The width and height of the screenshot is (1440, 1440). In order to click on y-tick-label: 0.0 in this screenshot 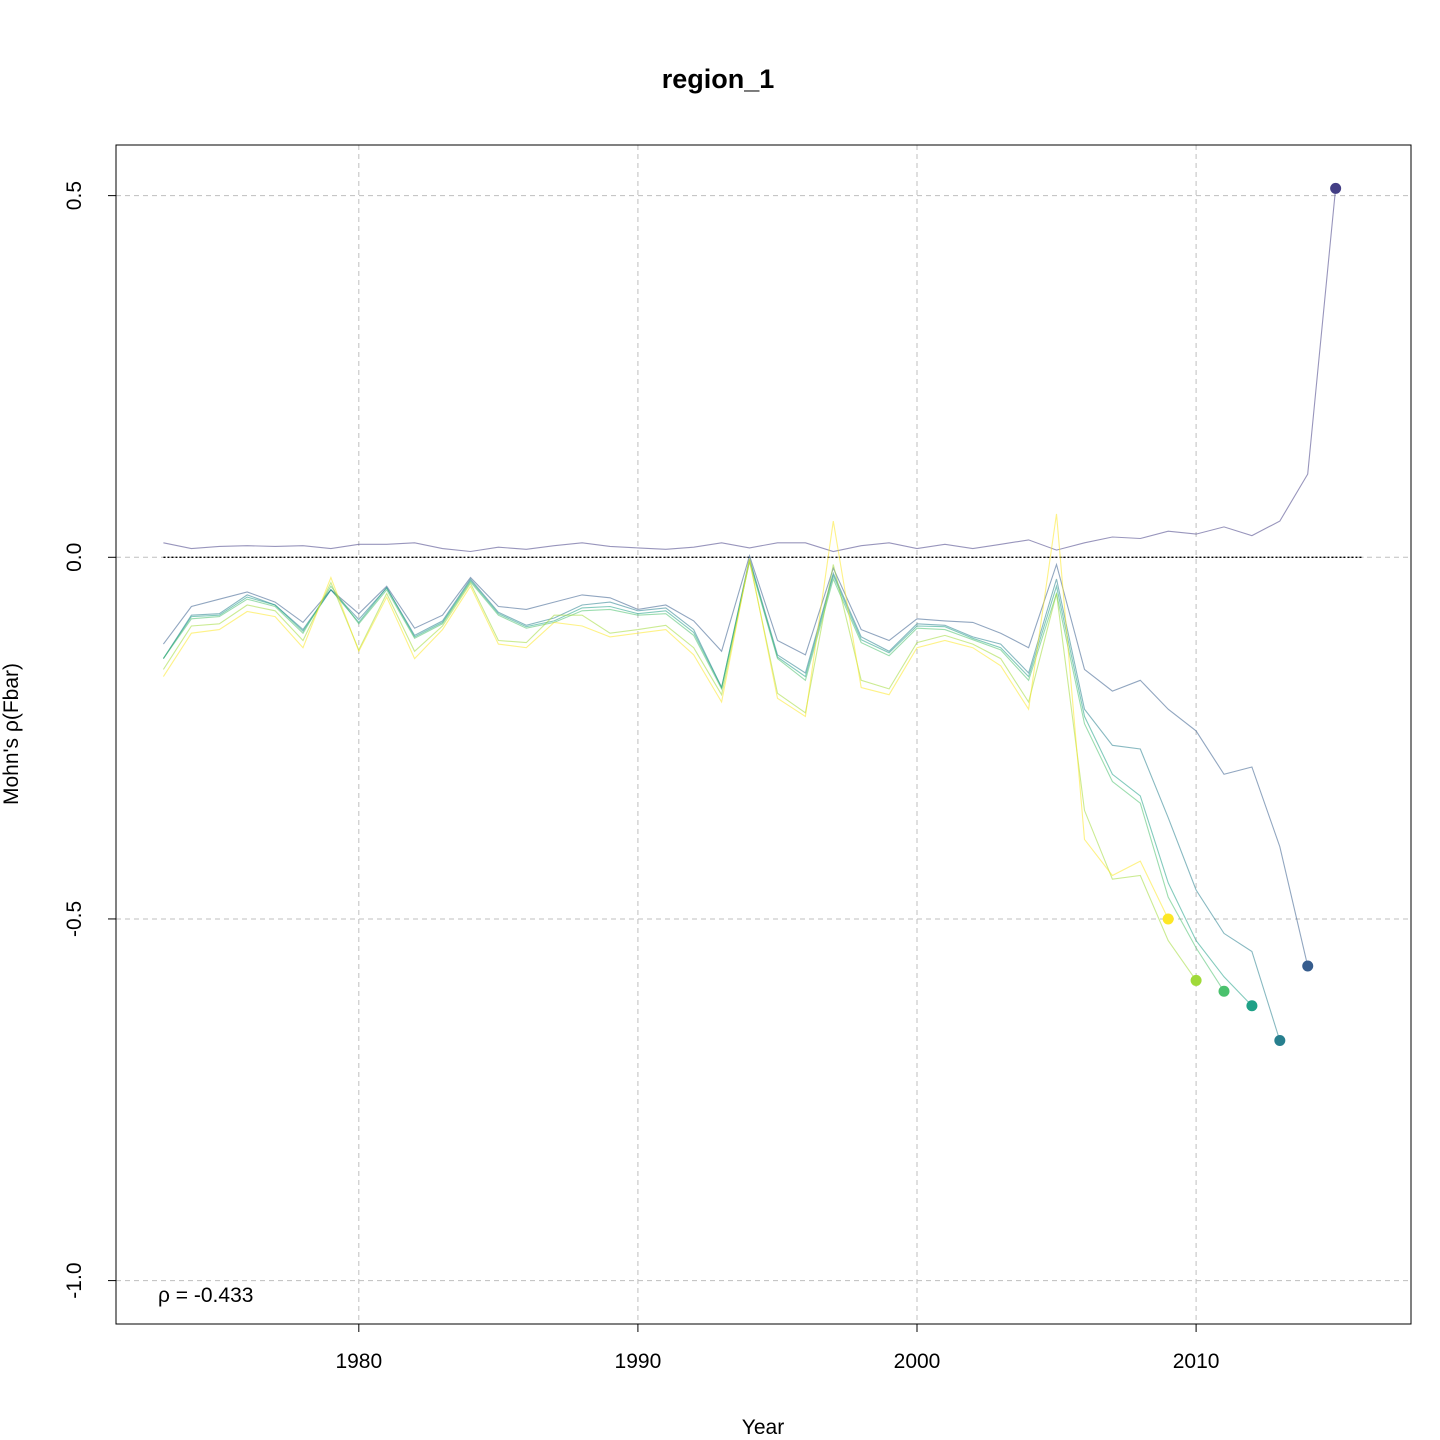, I will do `click(74, 557)`.